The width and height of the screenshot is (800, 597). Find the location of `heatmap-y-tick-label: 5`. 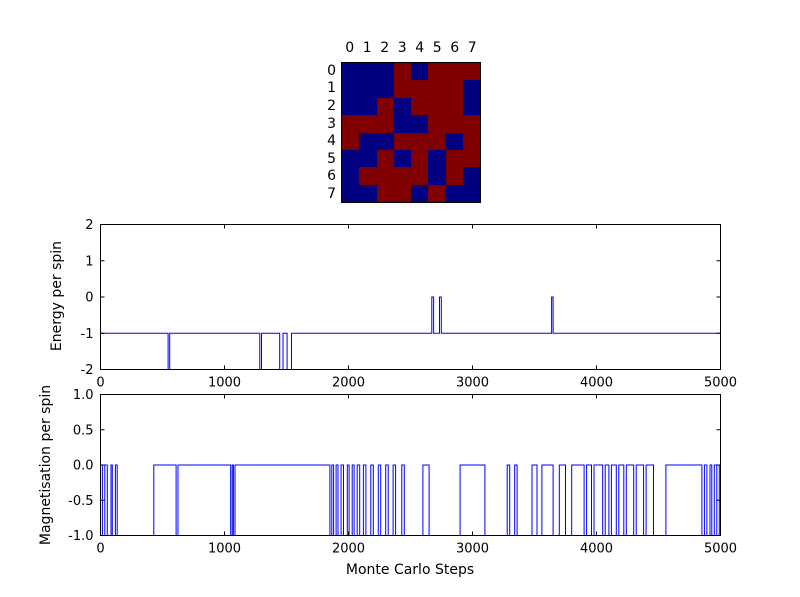

heatmap-y-tick-label: 5 is located at coordinates (331, 158).